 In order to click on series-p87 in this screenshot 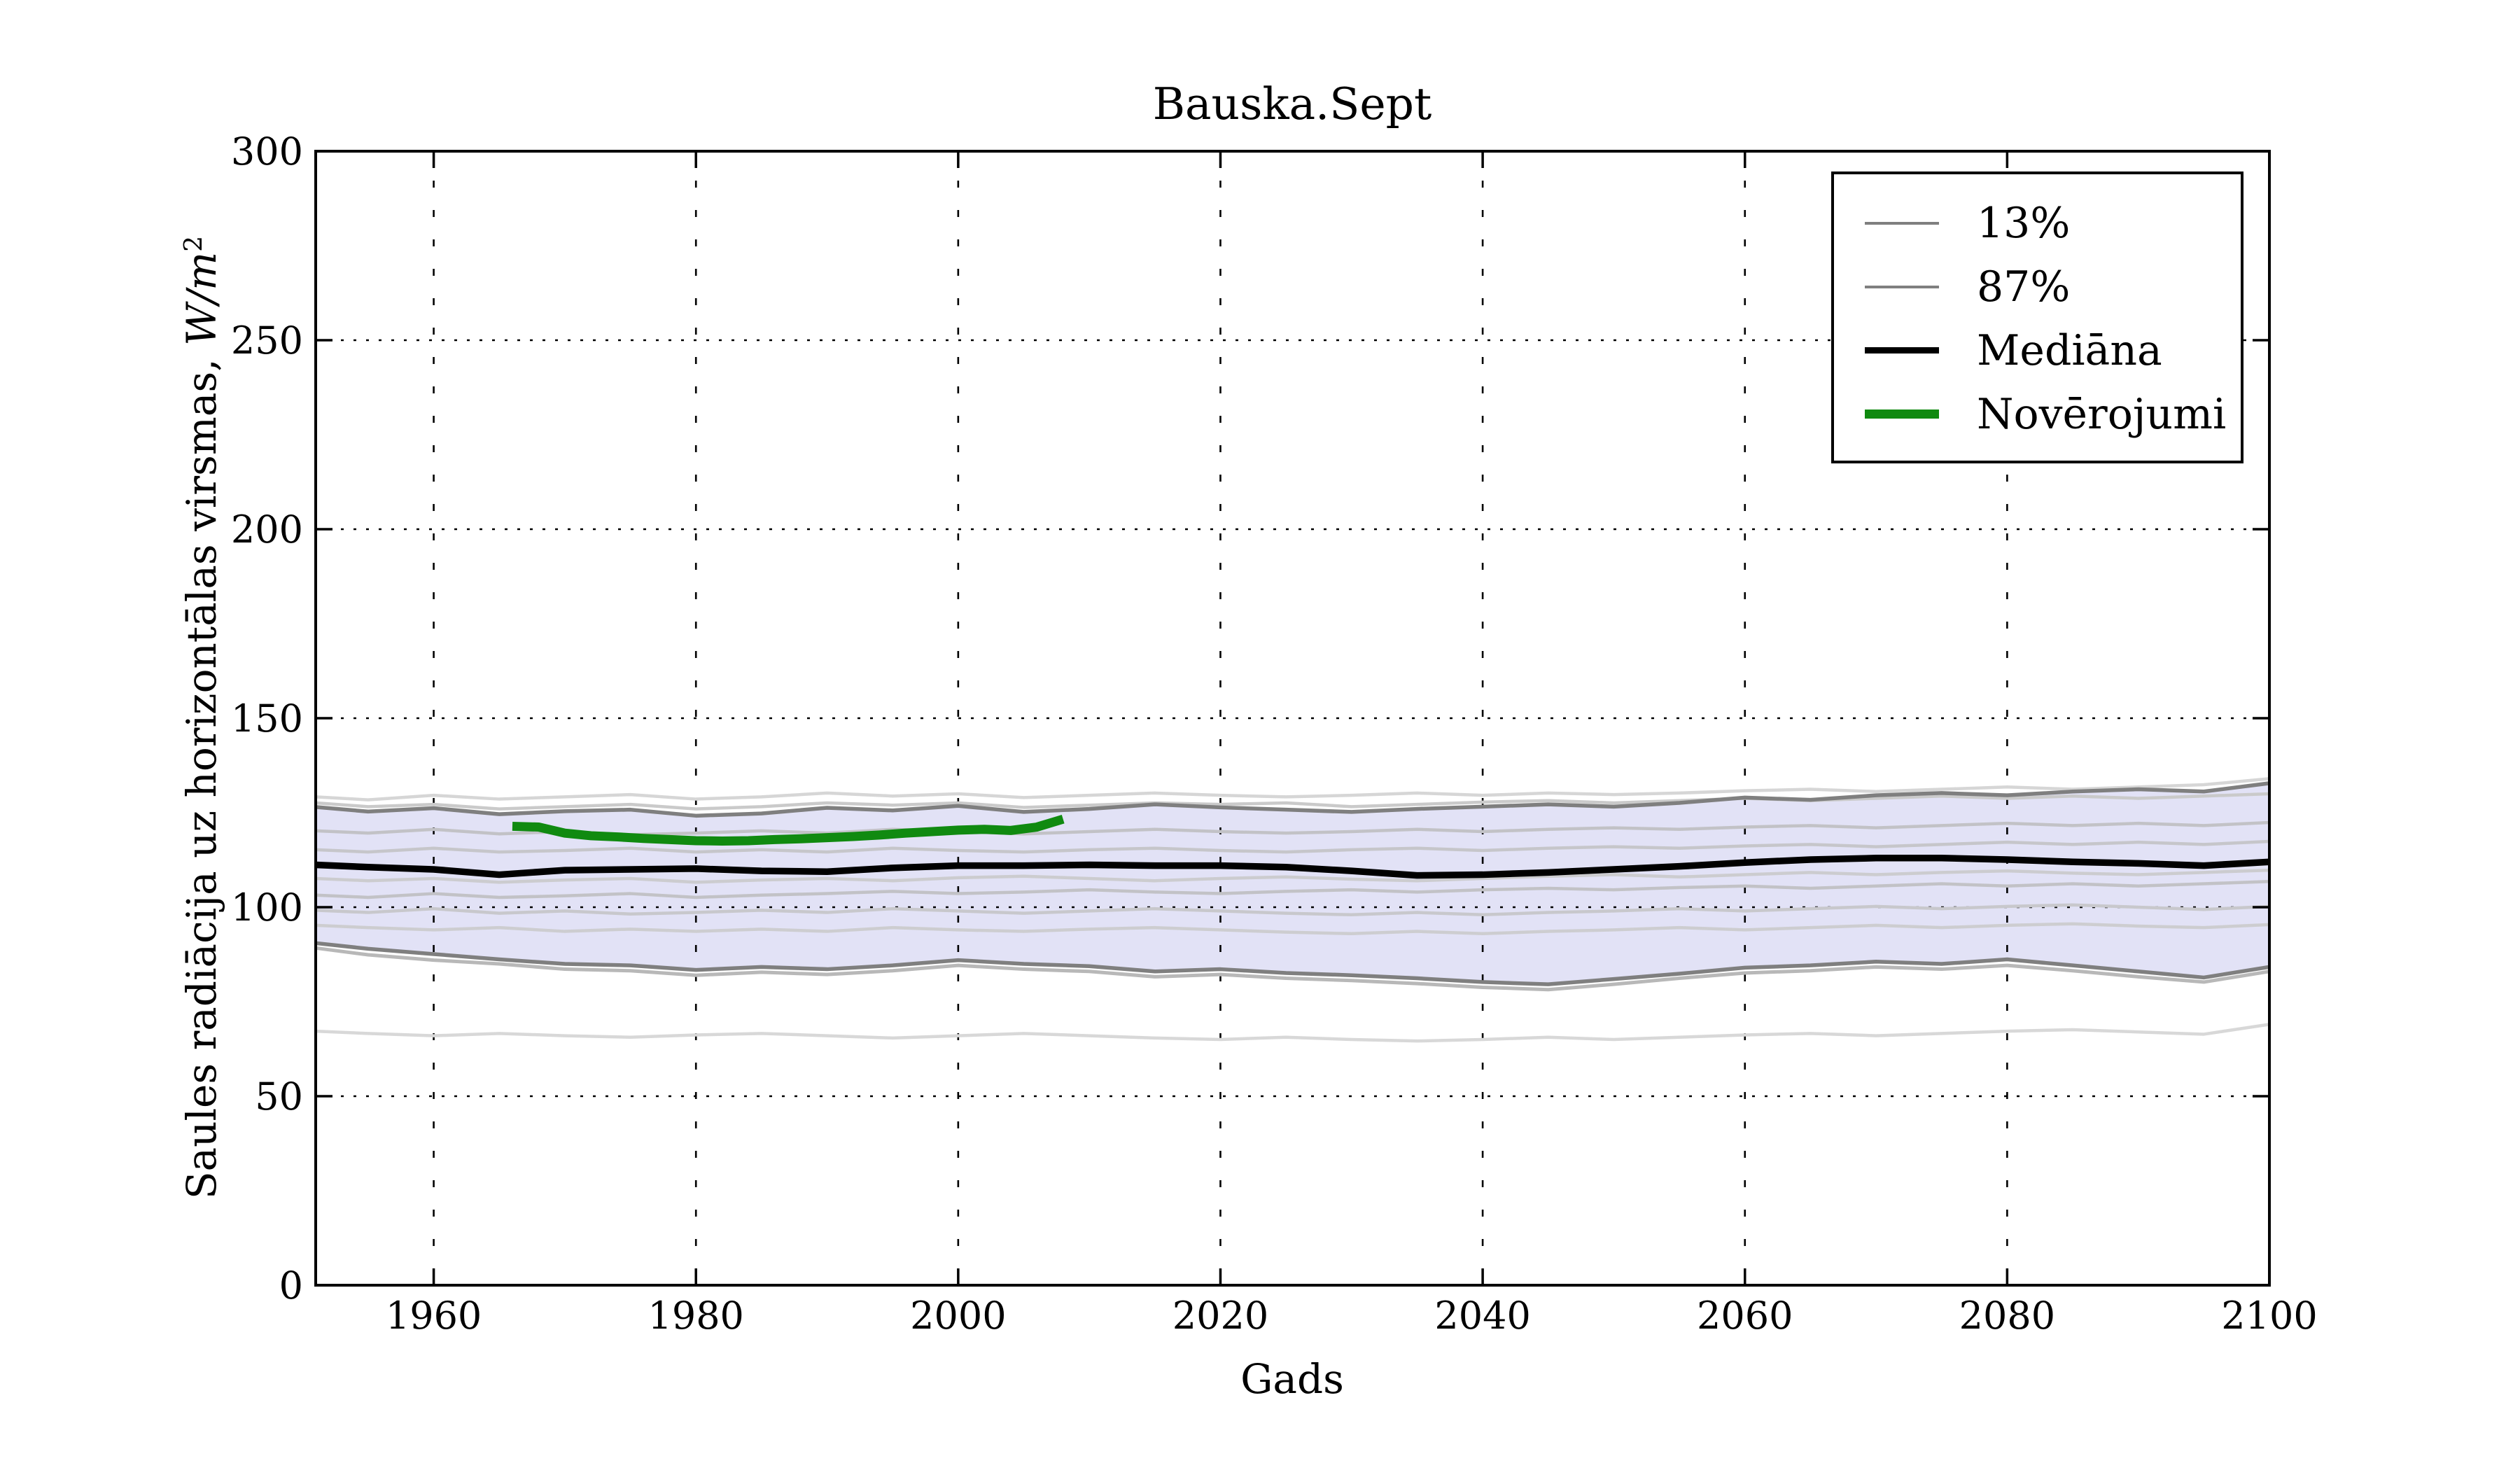, I will do `click(1292, 799)`.